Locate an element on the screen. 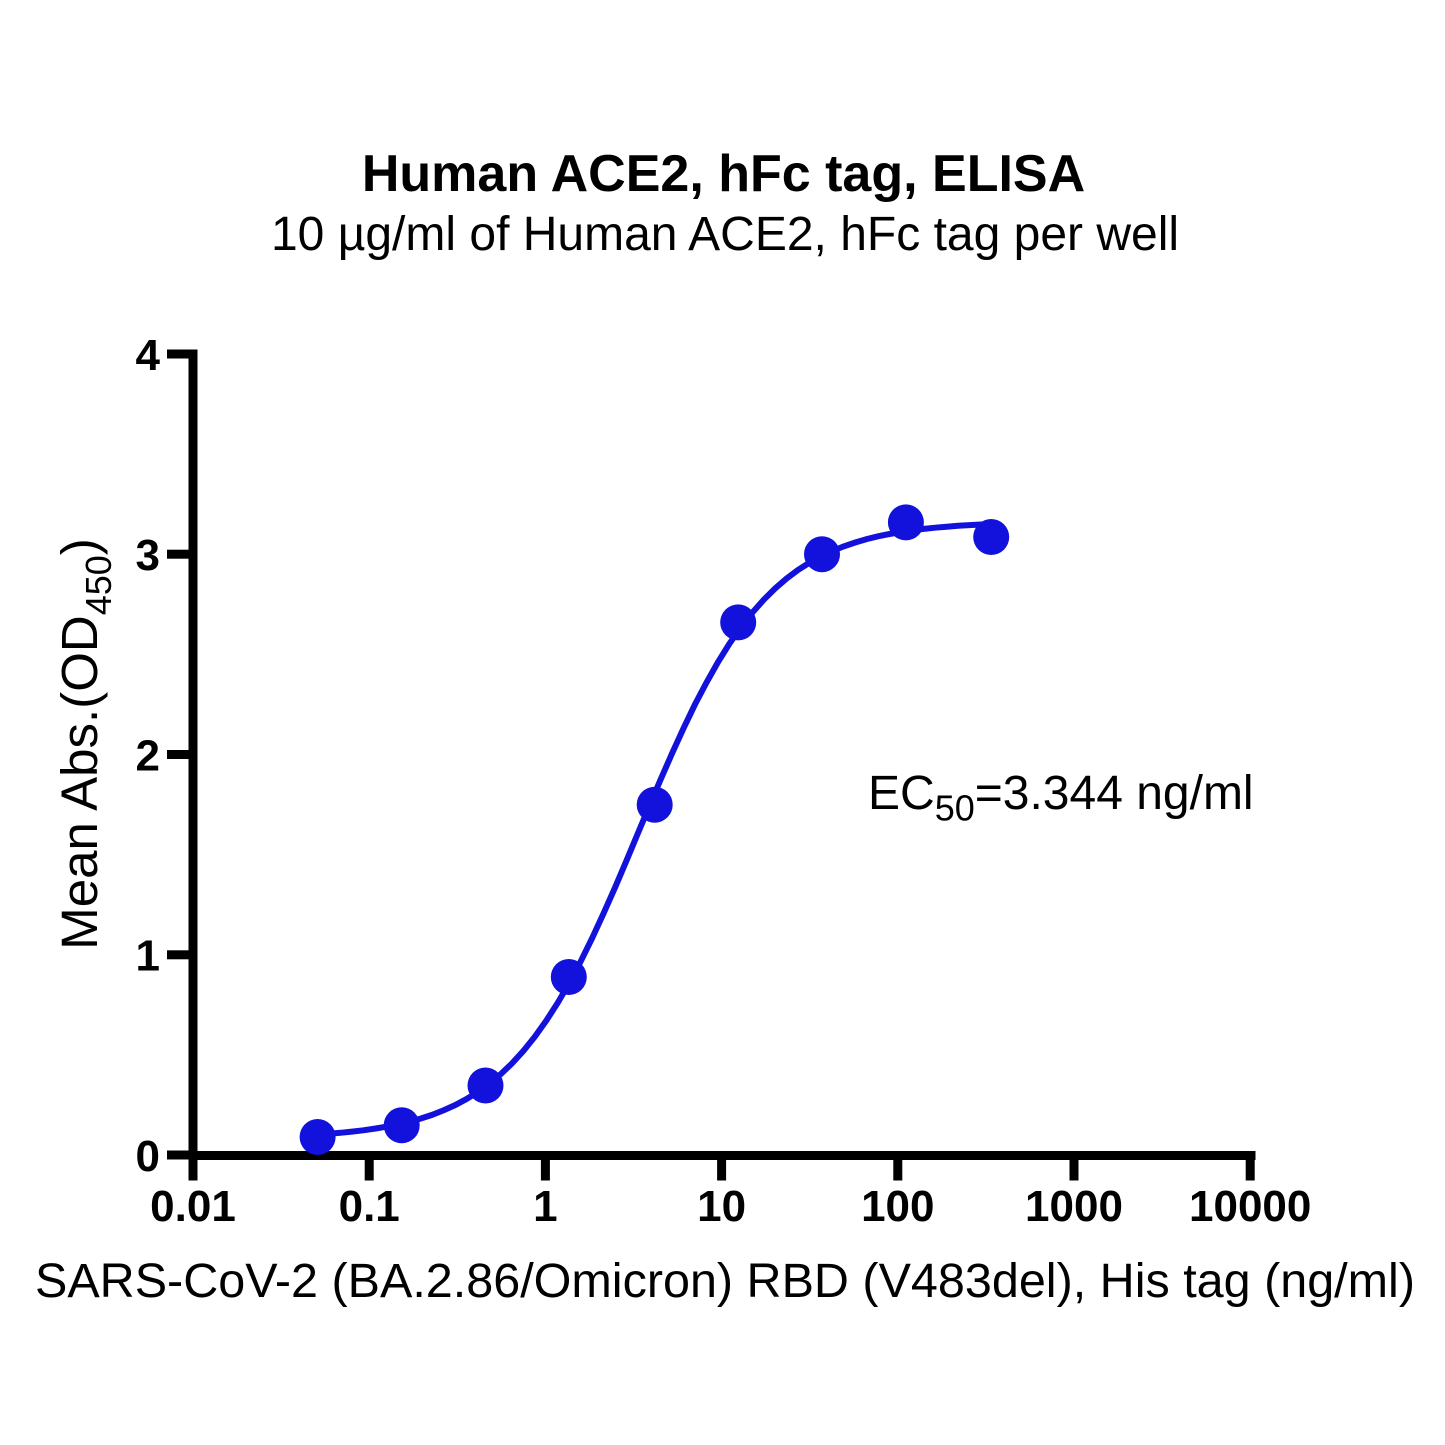  svg-text: 0.1 is located at coordinates (369, 1206).